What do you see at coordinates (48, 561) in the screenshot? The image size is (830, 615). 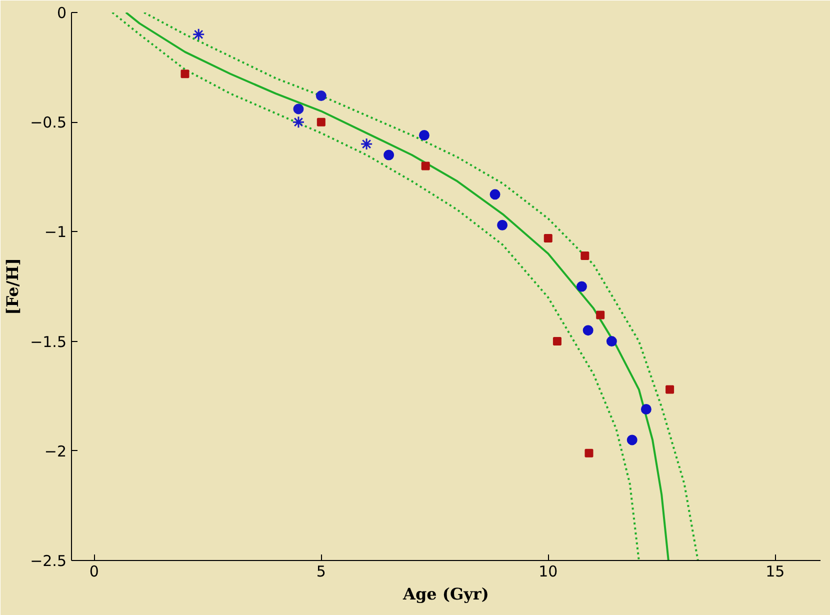 I see `y-tick-label: −2.5` at bounding box center [48, 561].